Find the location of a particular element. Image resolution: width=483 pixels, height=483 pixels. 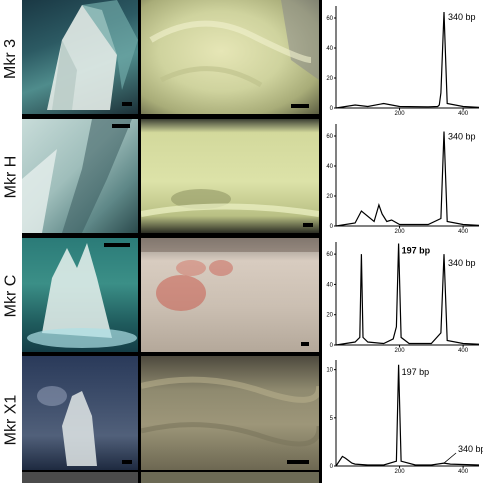

chimney-photo-mkrh is located at coordinates (80, 176).